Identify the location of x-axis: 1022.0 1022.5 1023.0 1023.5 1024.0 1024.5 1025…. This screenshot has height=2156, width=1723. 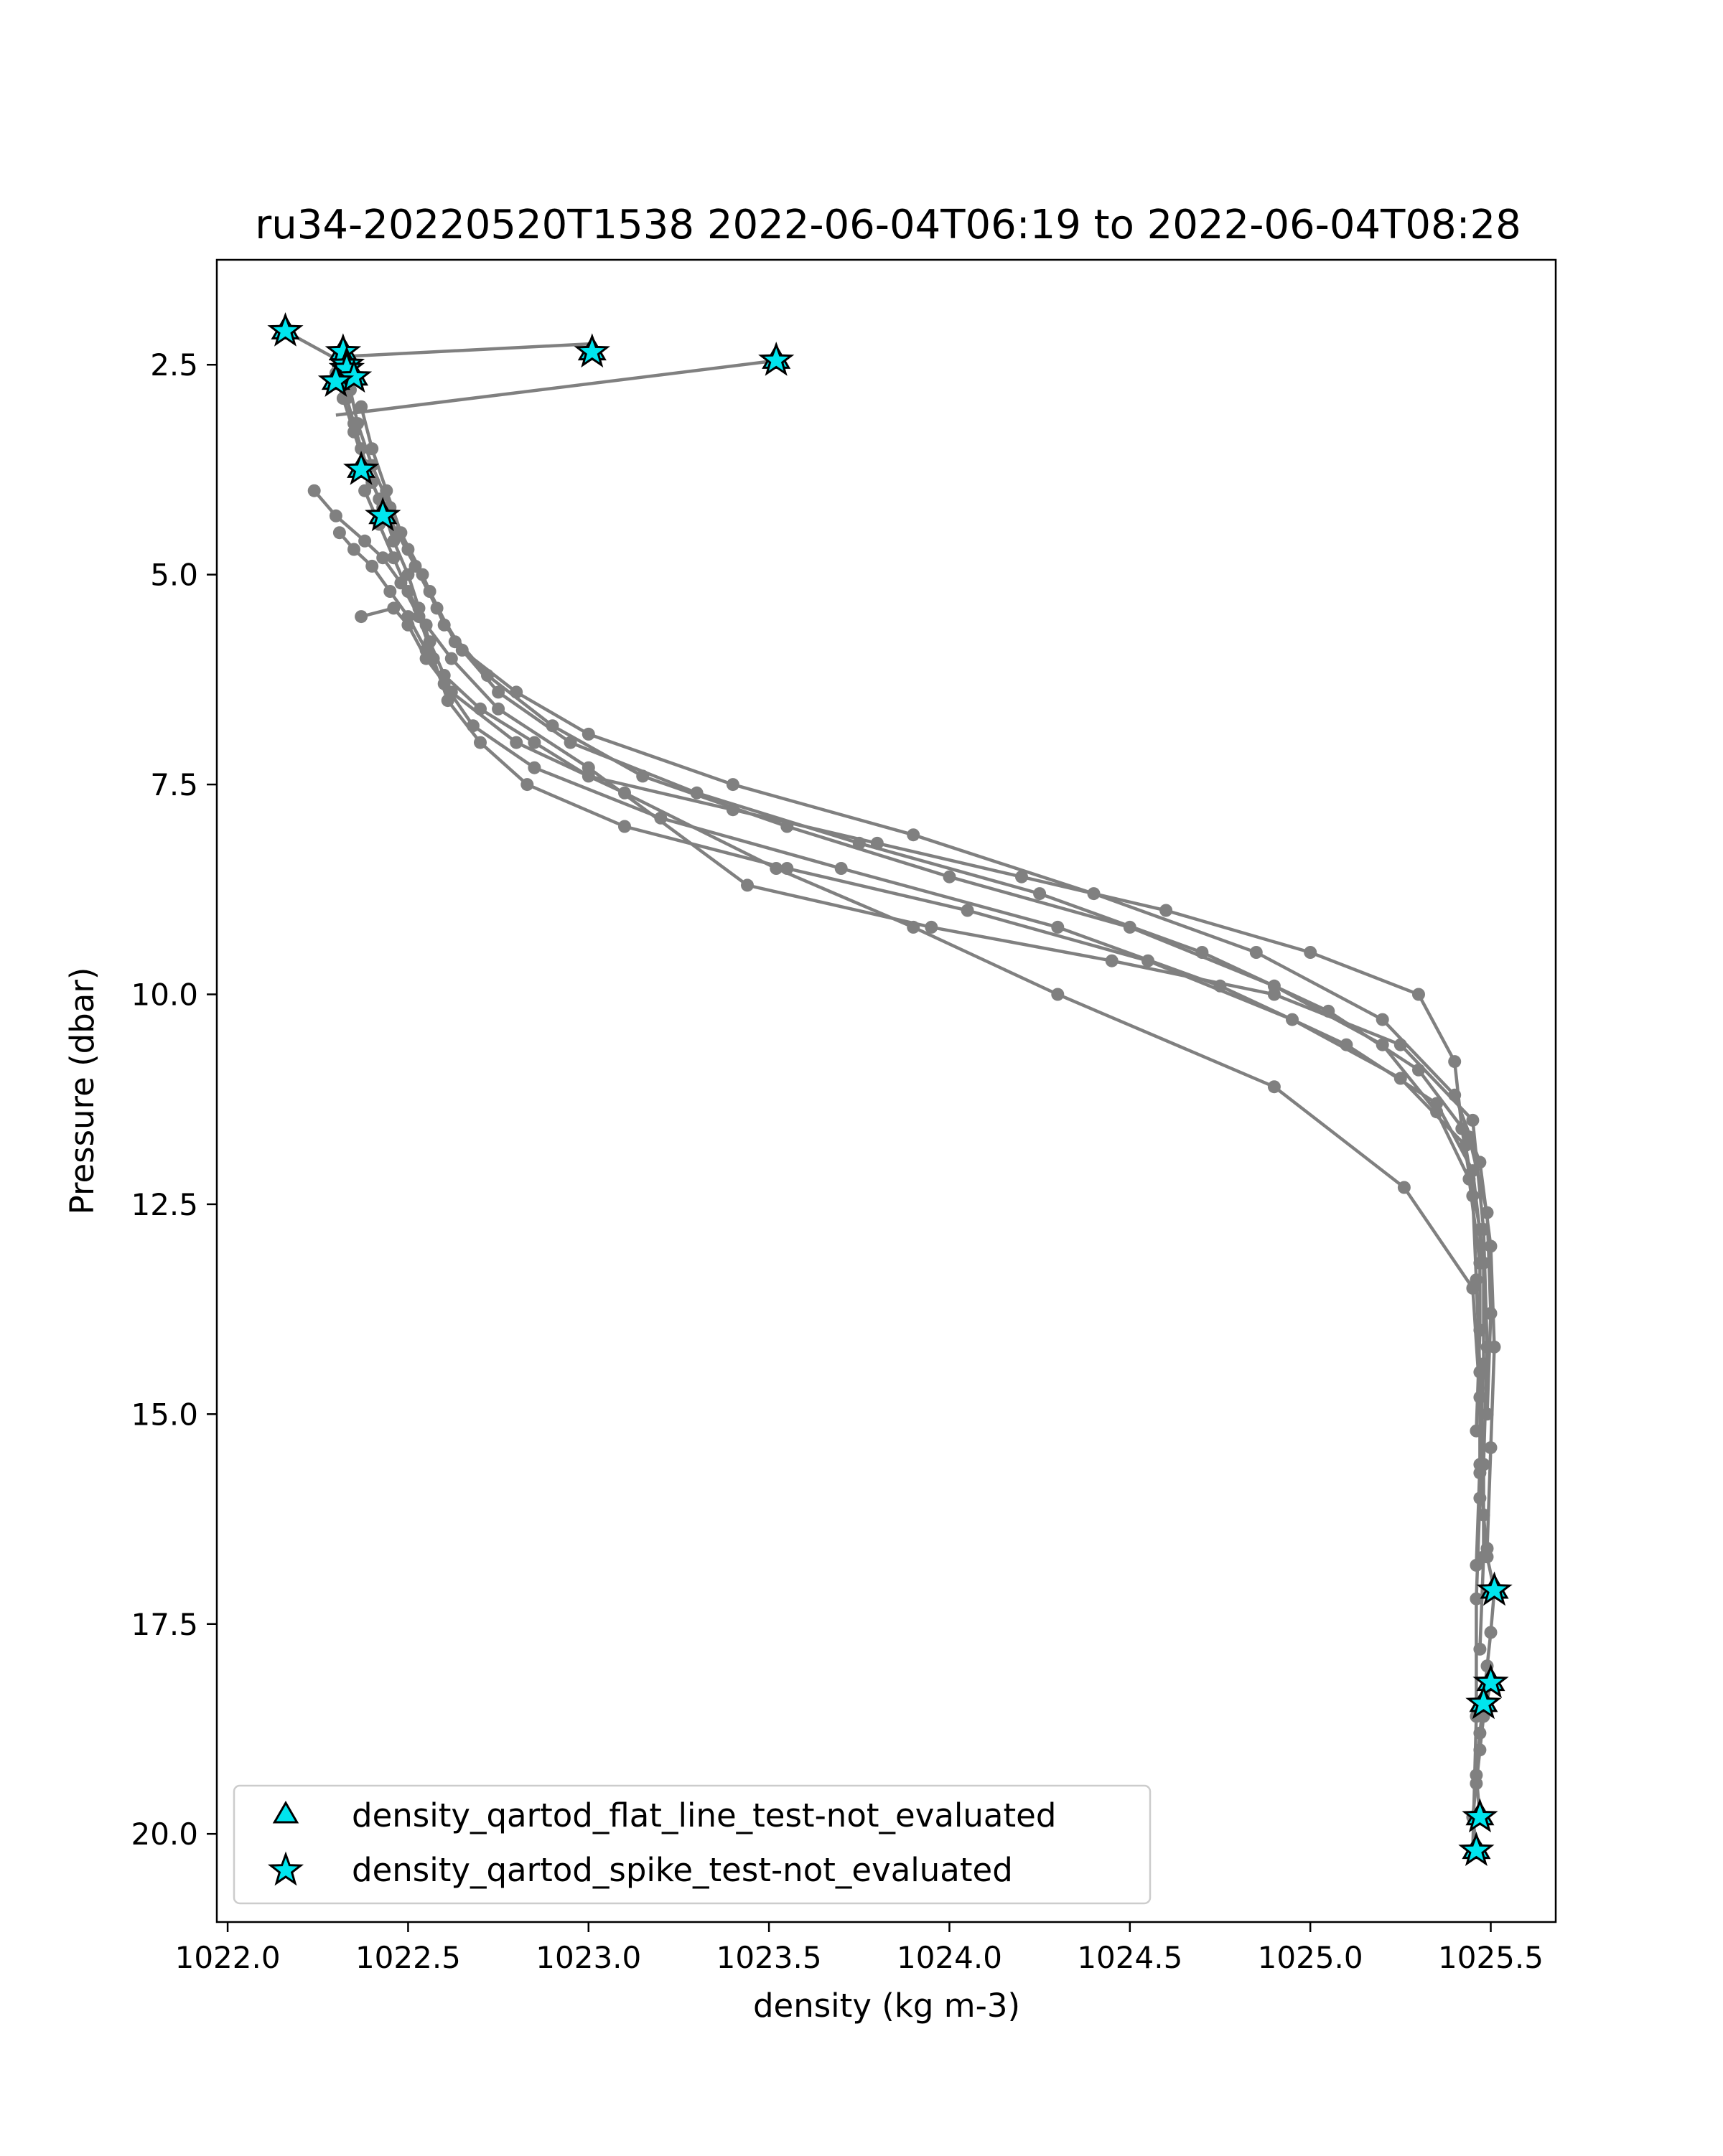
(859, 1948).